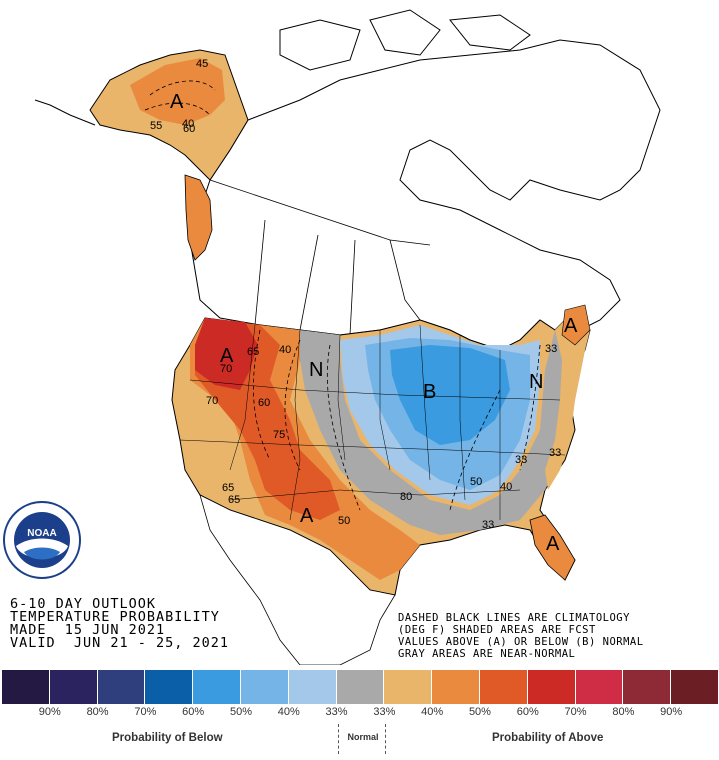  Describe the element at coordinates (83, 604) in the screenshot. I see `title-line-1: 6-10 DAY OUTLOOK` at that location.